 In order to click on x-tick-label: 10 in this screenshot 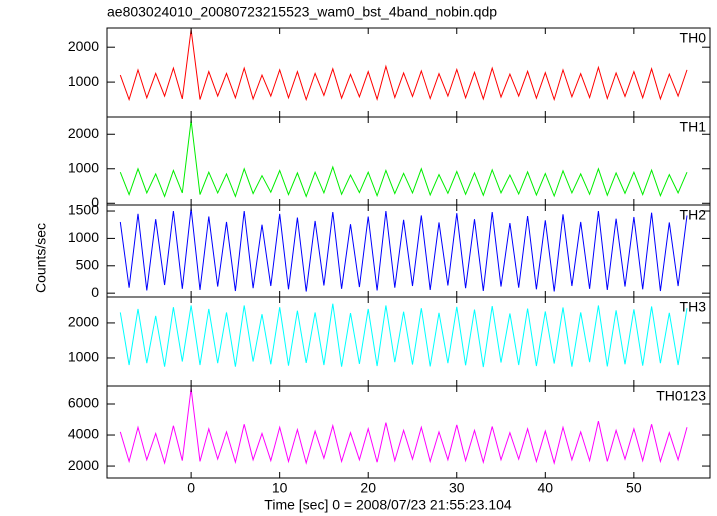, I will do `click(280, 488)`.